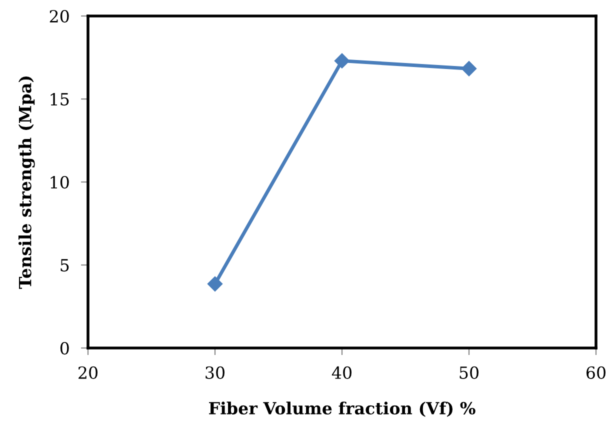 This screenshot has width=616, height=434. I want to click on y-tick-label: 5, so click(64, 265).